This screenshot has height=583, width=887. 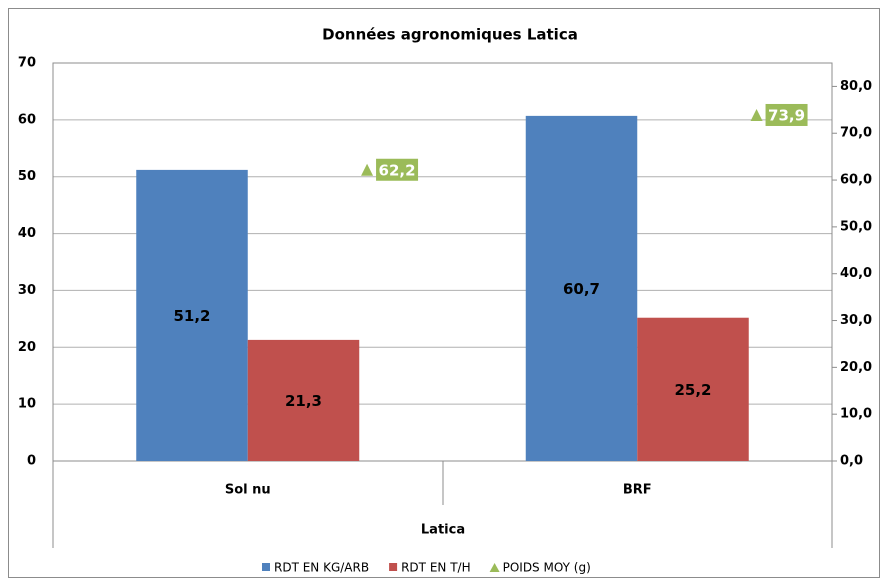 I want to click on x-tick-label: Sol nu, so click(x=248, y=490).